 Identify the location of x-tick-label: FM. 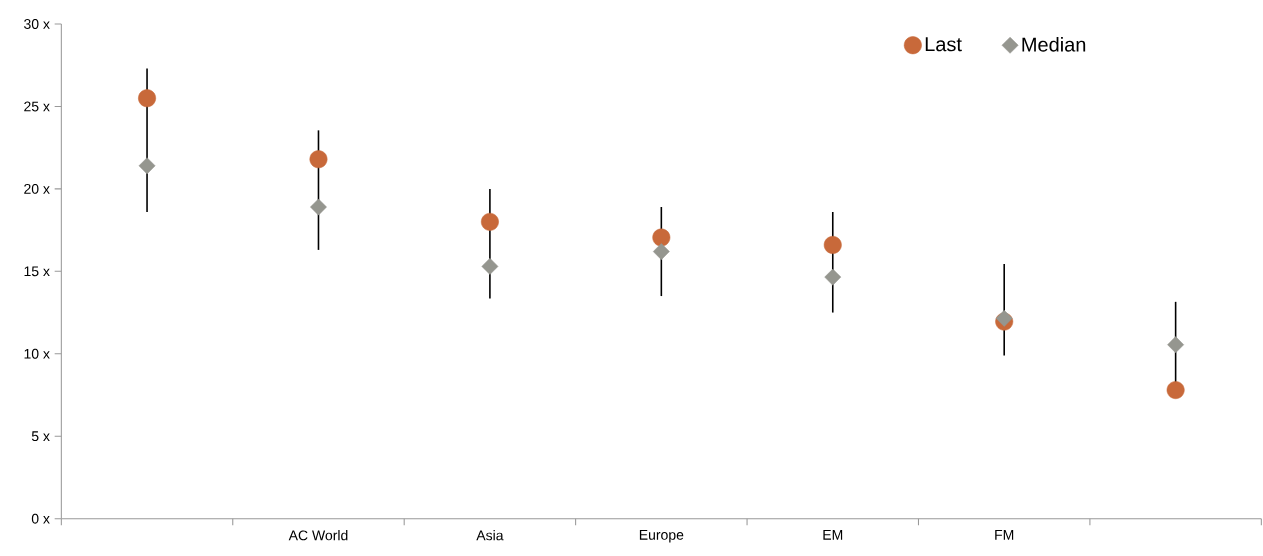
(1004, 535).